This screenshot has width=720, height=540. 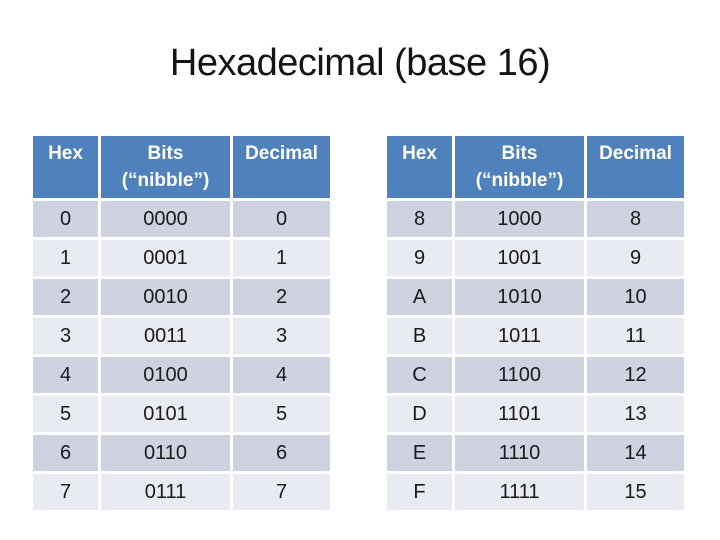 What do you see at coordinates (519, 375) in the screenshot?
I see `bits-cell: 1100` at bounding box center [519, 375].